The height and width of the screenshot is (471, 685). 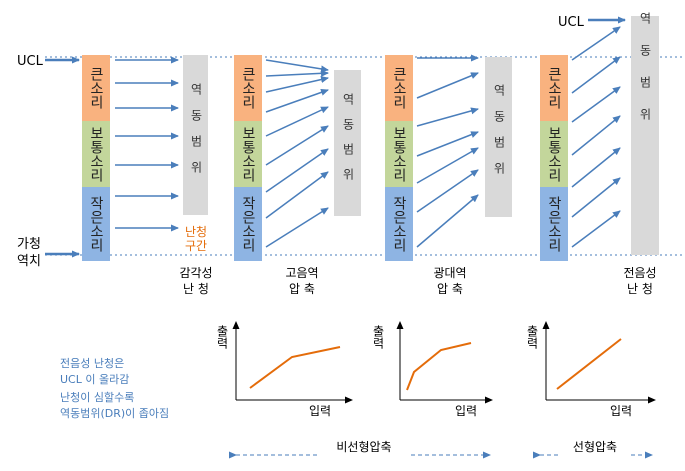 What do you see at coordinates (196, 232) in the screenshot?
I see `hearing-gap-line1: 난청` at bounding box center [196, 232].